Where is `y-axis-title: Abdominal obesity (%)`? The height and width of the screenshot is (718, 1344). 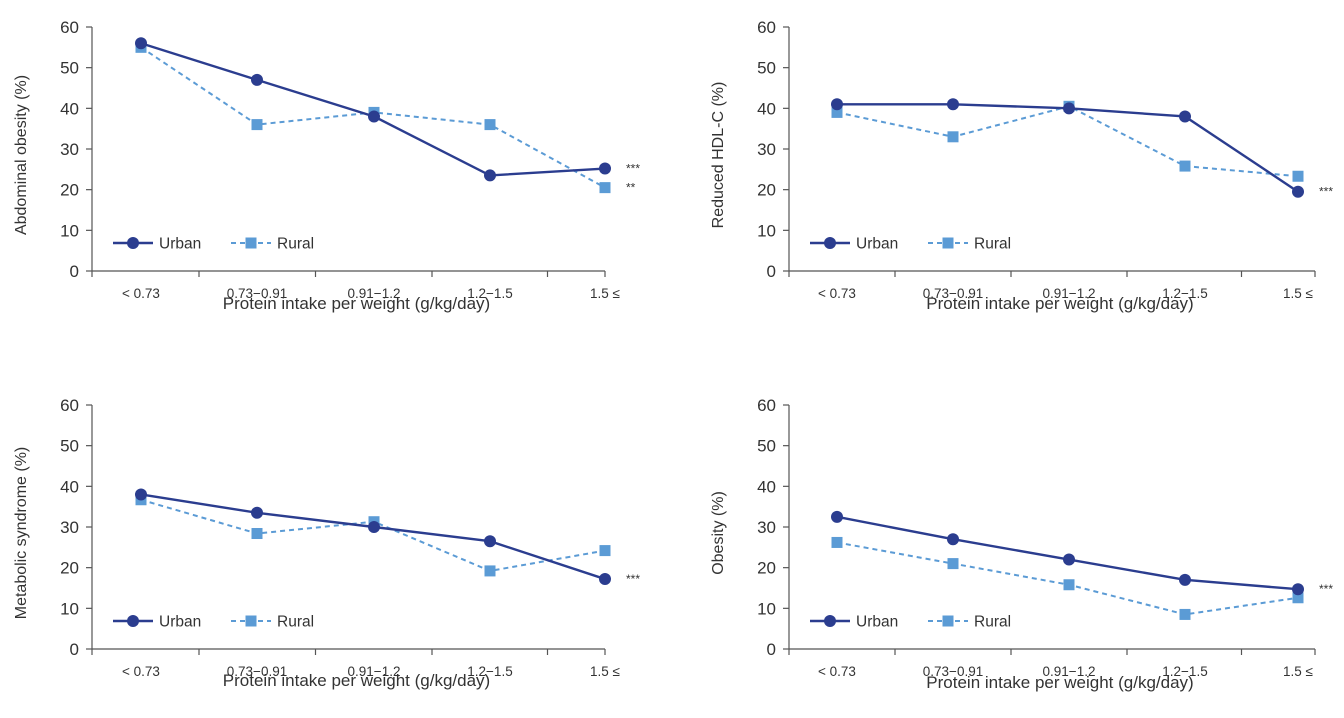
y-axis-title: Abdominal obesity (%) is located at coordinates (21, 155).